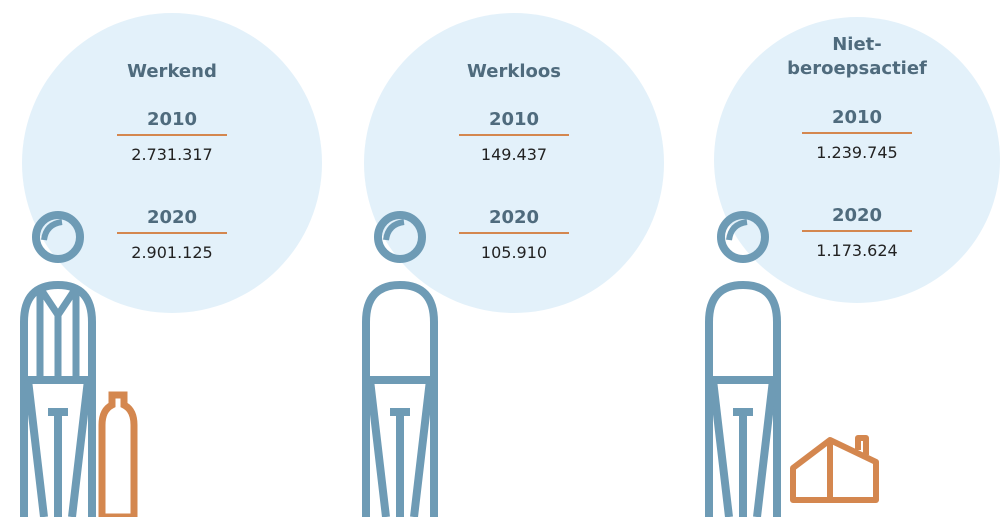 The height and width of the screenshot is (517, 1000). What do you see at coordinates (172, 252) in the screenshot?
I see `value: 2.901.125` at bounding box center [172, 252].